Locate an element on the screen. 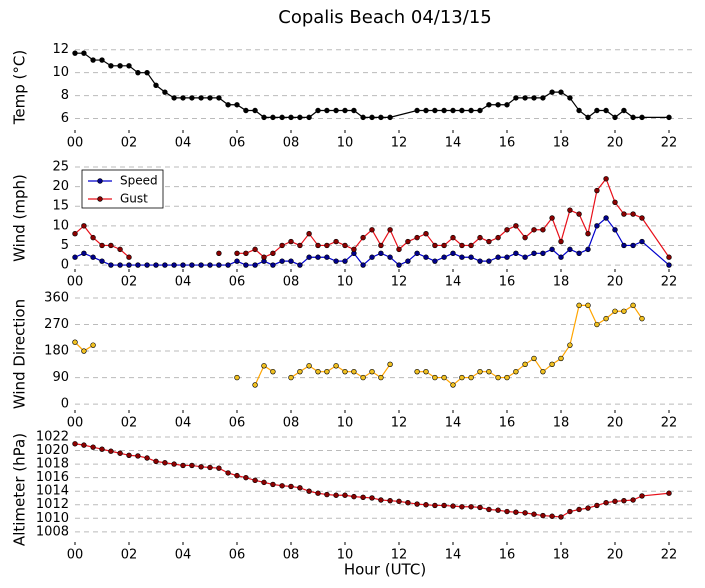 The image size is (705, 588). y-tick-label: 12 is located at coordinates (60, 49).